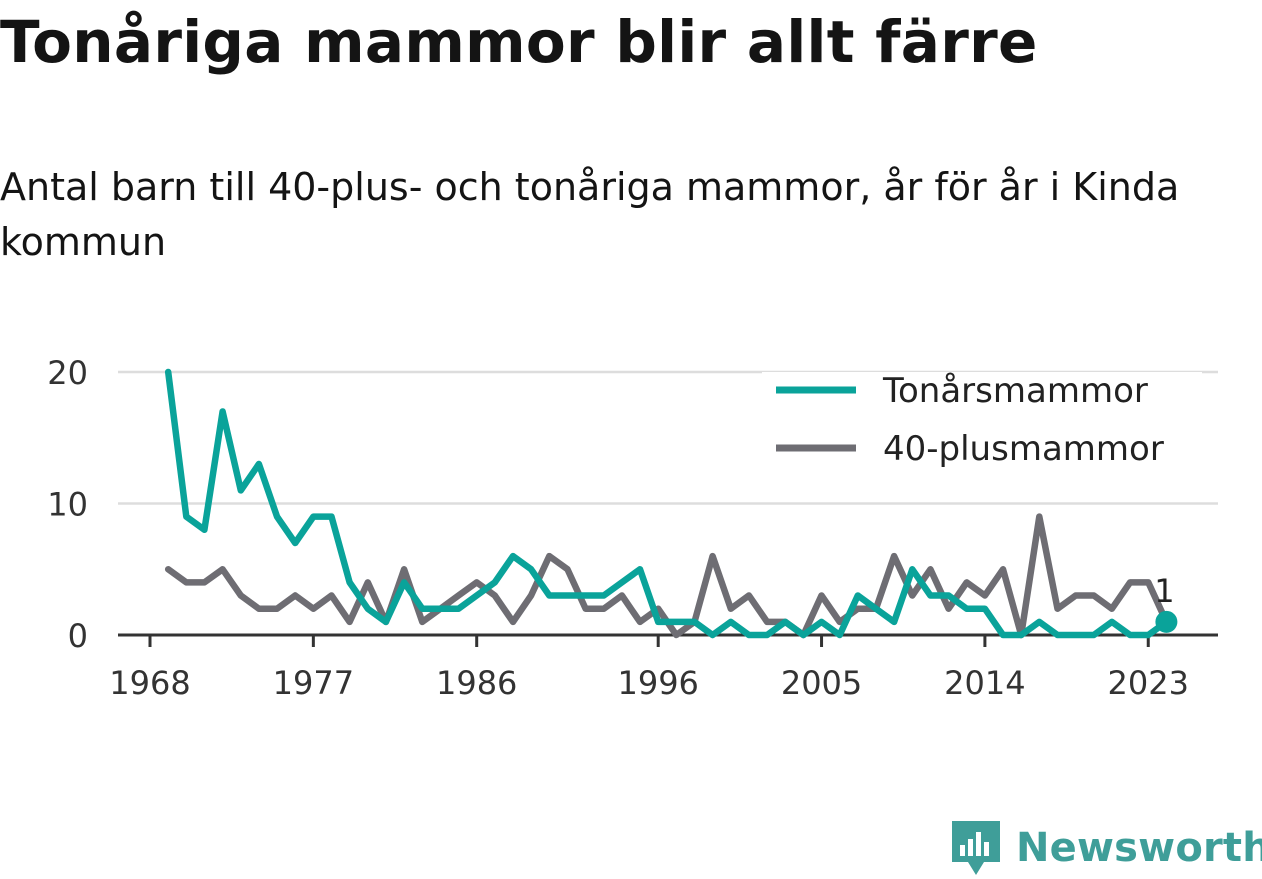  I want to click on x-tick-label: 1977, so click(313, 683).